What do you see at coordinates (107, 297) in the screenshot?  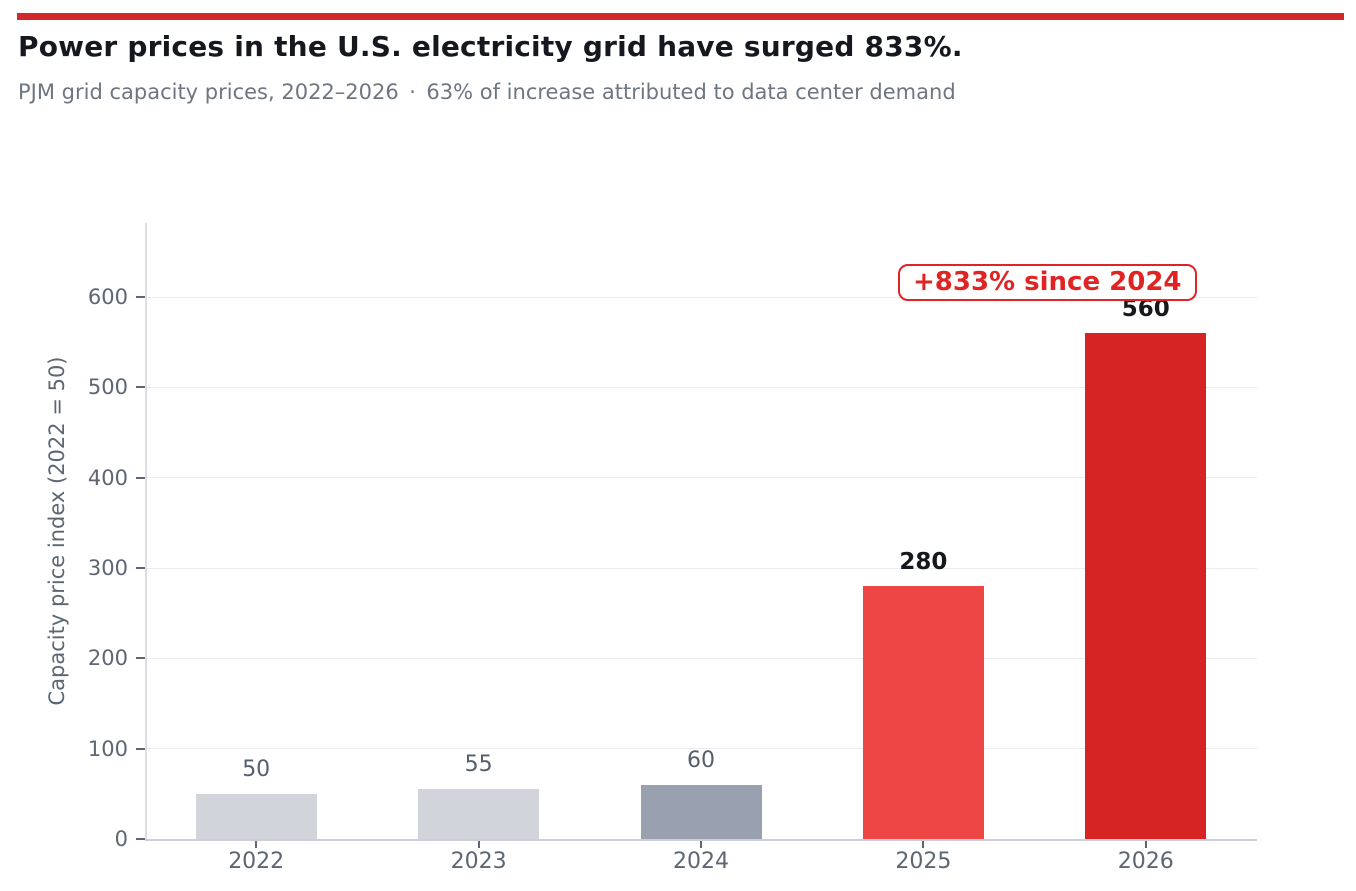 I see `y-tick-label: 600` at bounding box center [107, 297].